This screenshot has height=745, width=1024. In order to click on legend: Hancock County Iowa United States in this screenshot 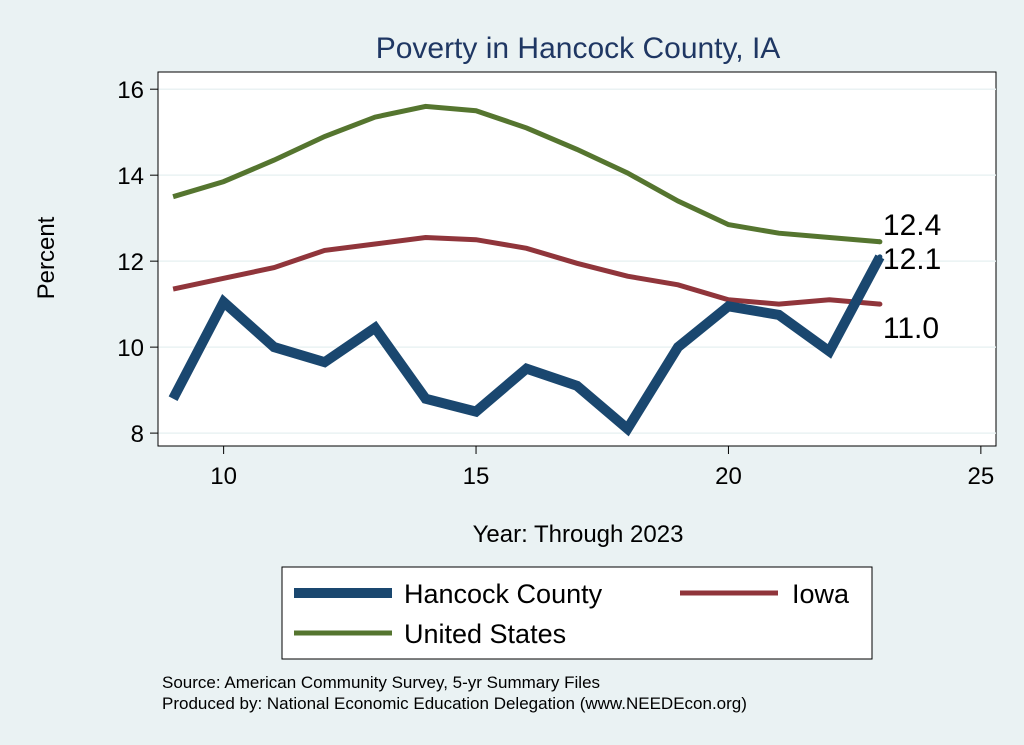, I will do `click(577, 613)`.